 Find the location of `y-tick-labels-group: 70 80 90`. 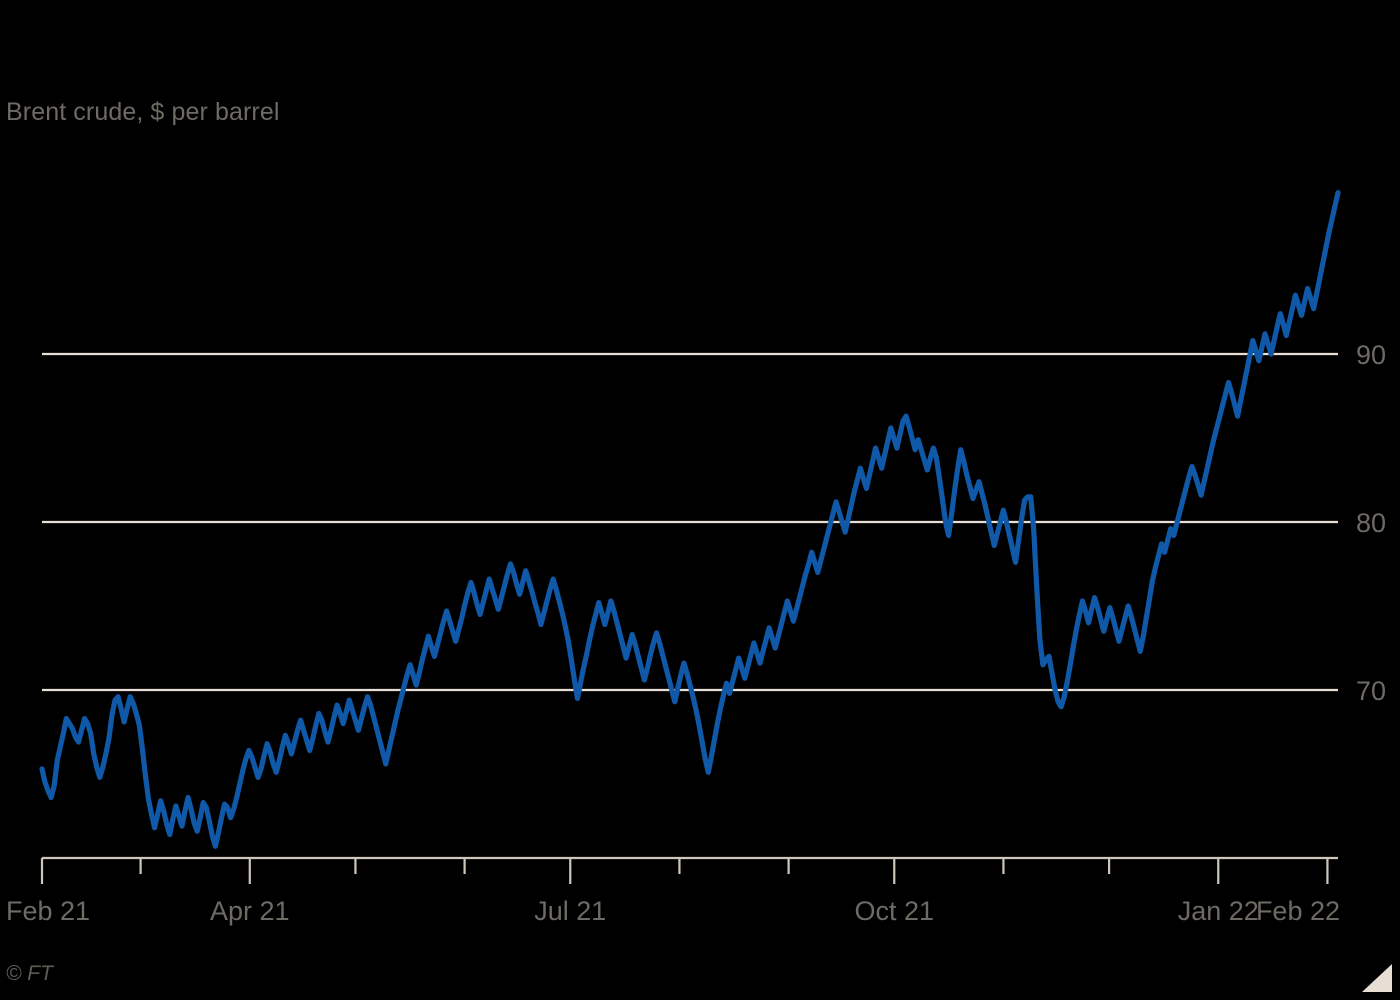

y-tick-labels-group: 70 80 90 is located at coordinates (1371, 523).